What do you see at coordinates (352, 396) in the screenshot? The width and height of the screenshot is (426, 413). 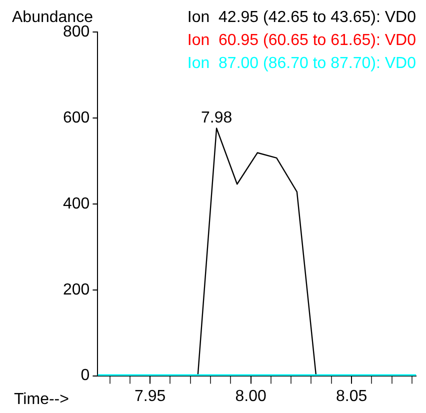 I see `x-tick-label: 8.05` at bounding box center [352, 396].